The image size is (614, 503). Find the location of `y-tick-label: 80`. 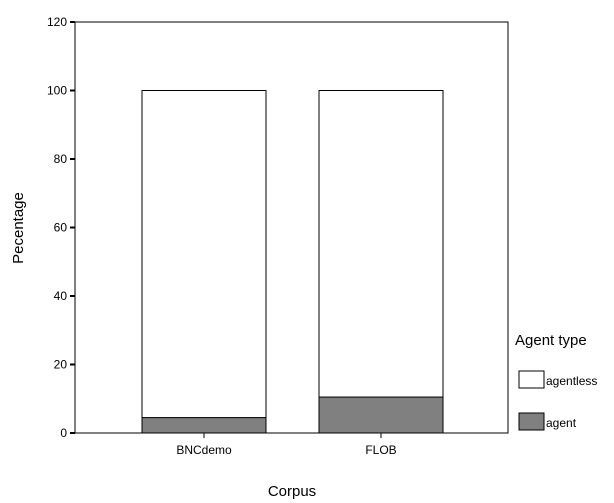

y-tick-label: 80 is located at coordinates (61, 159).